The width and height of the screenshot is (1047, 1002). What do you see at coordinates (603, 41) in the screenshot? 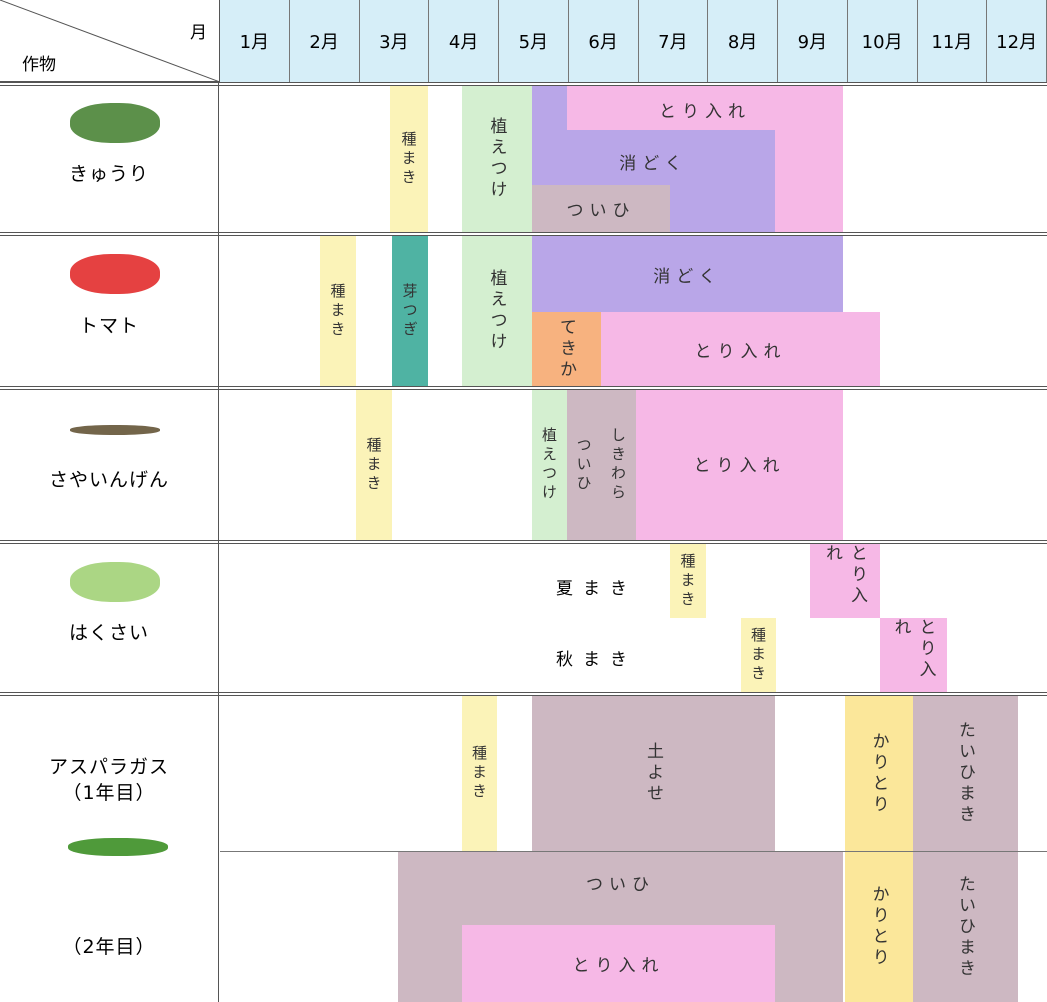
I see `month-header-cell: 6月` at bounding box center [603, 41].